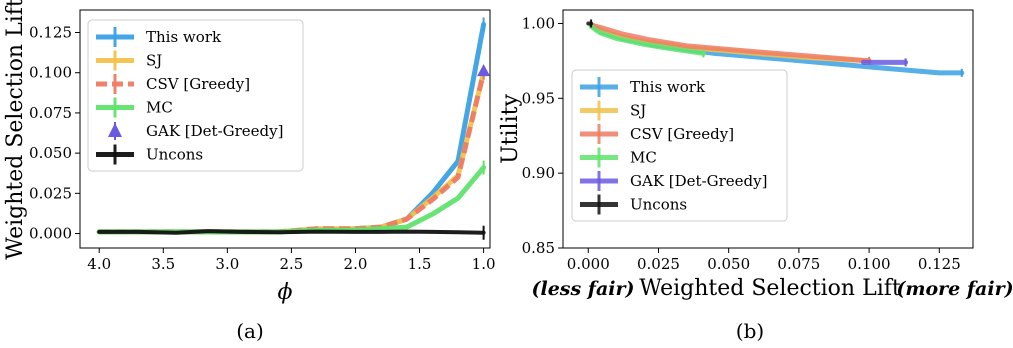 The width and height of the screenshot is (1013, 348). Describe the element at coordinates (730, 43) in the screenshot. I see `series-line-csv-greedy-b` at that location.